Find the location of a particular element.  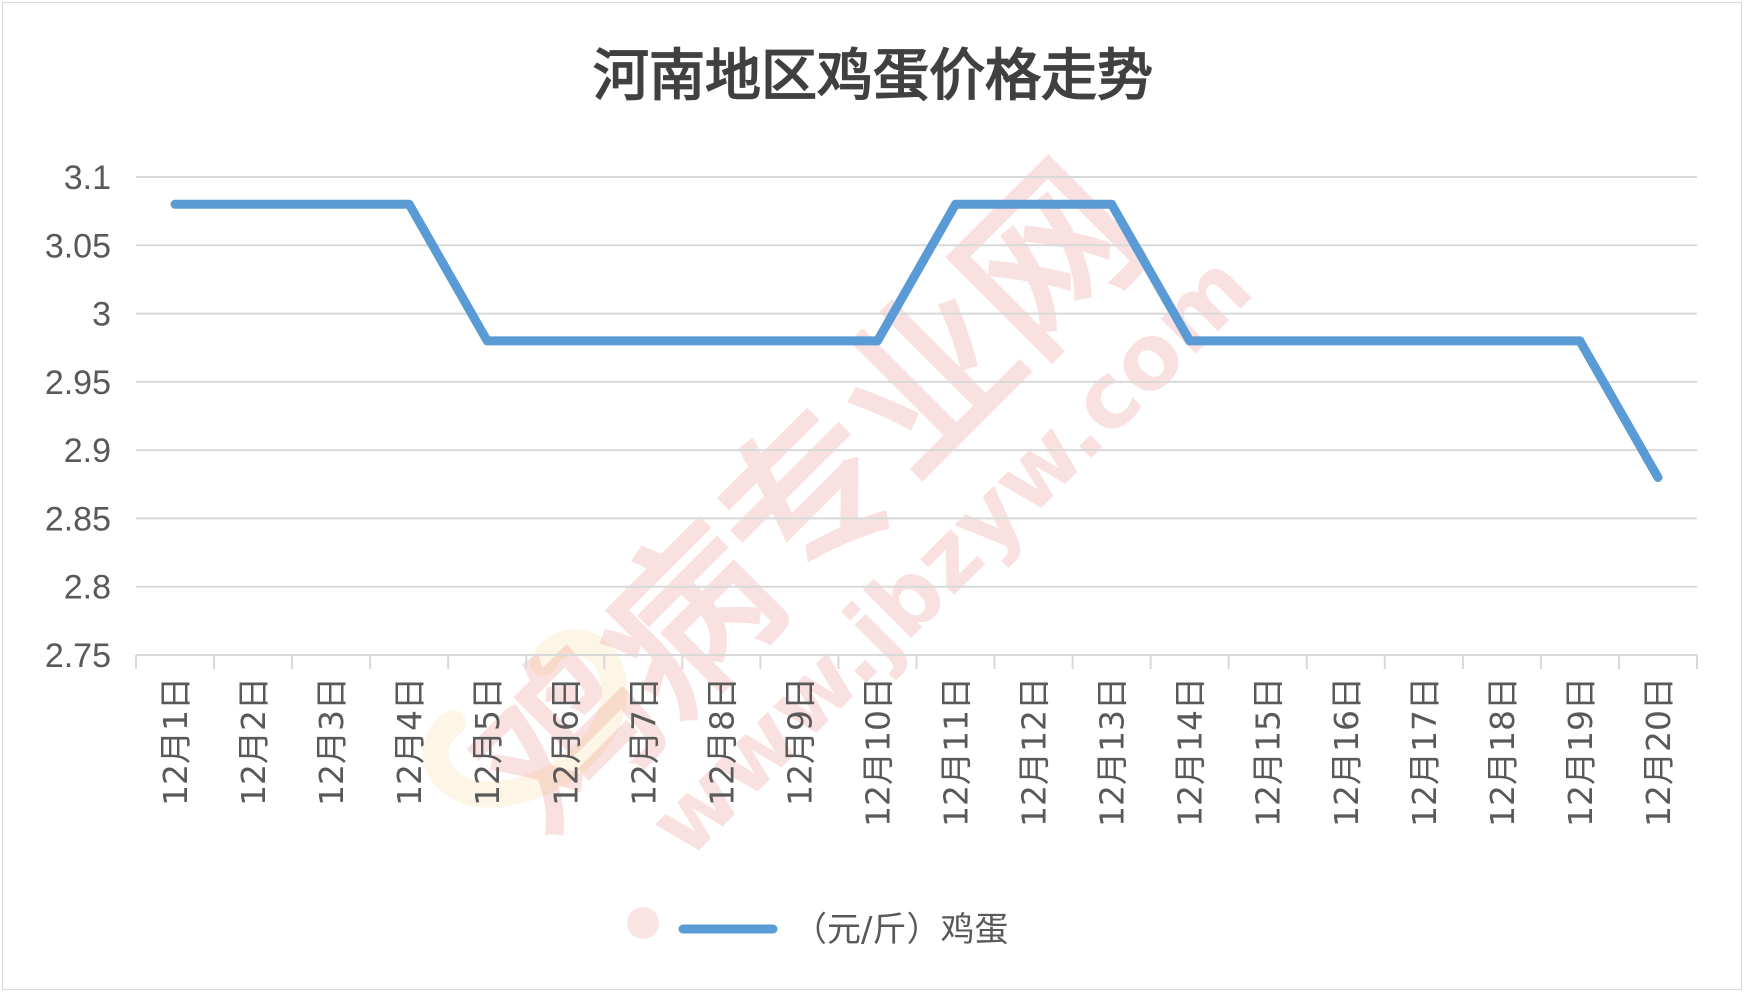

x-tick-label: 12月14日 is located at coordinates (1190, 752).